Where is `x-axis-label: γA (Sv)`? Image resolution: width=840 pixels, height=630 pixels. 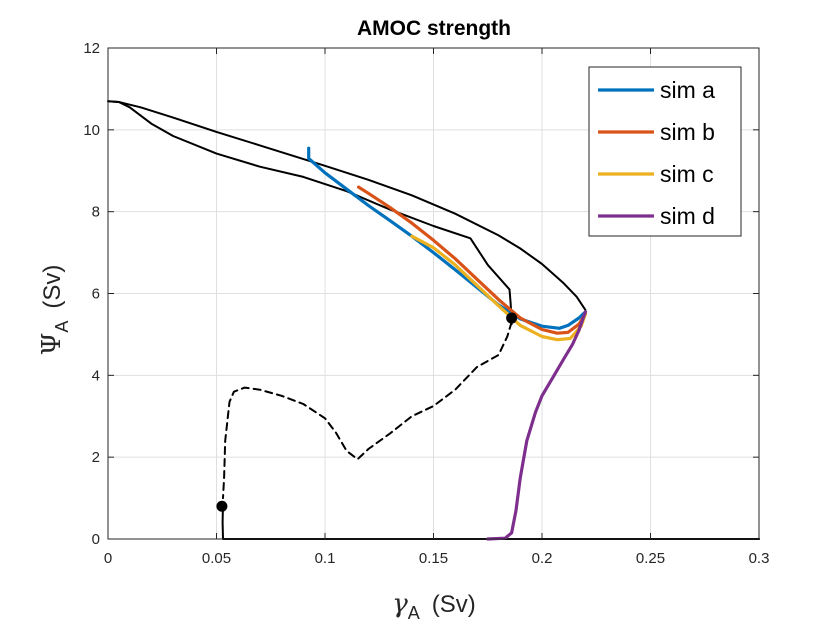
x-axis-label: γA (Sv) is located at coordinates (434, 606).